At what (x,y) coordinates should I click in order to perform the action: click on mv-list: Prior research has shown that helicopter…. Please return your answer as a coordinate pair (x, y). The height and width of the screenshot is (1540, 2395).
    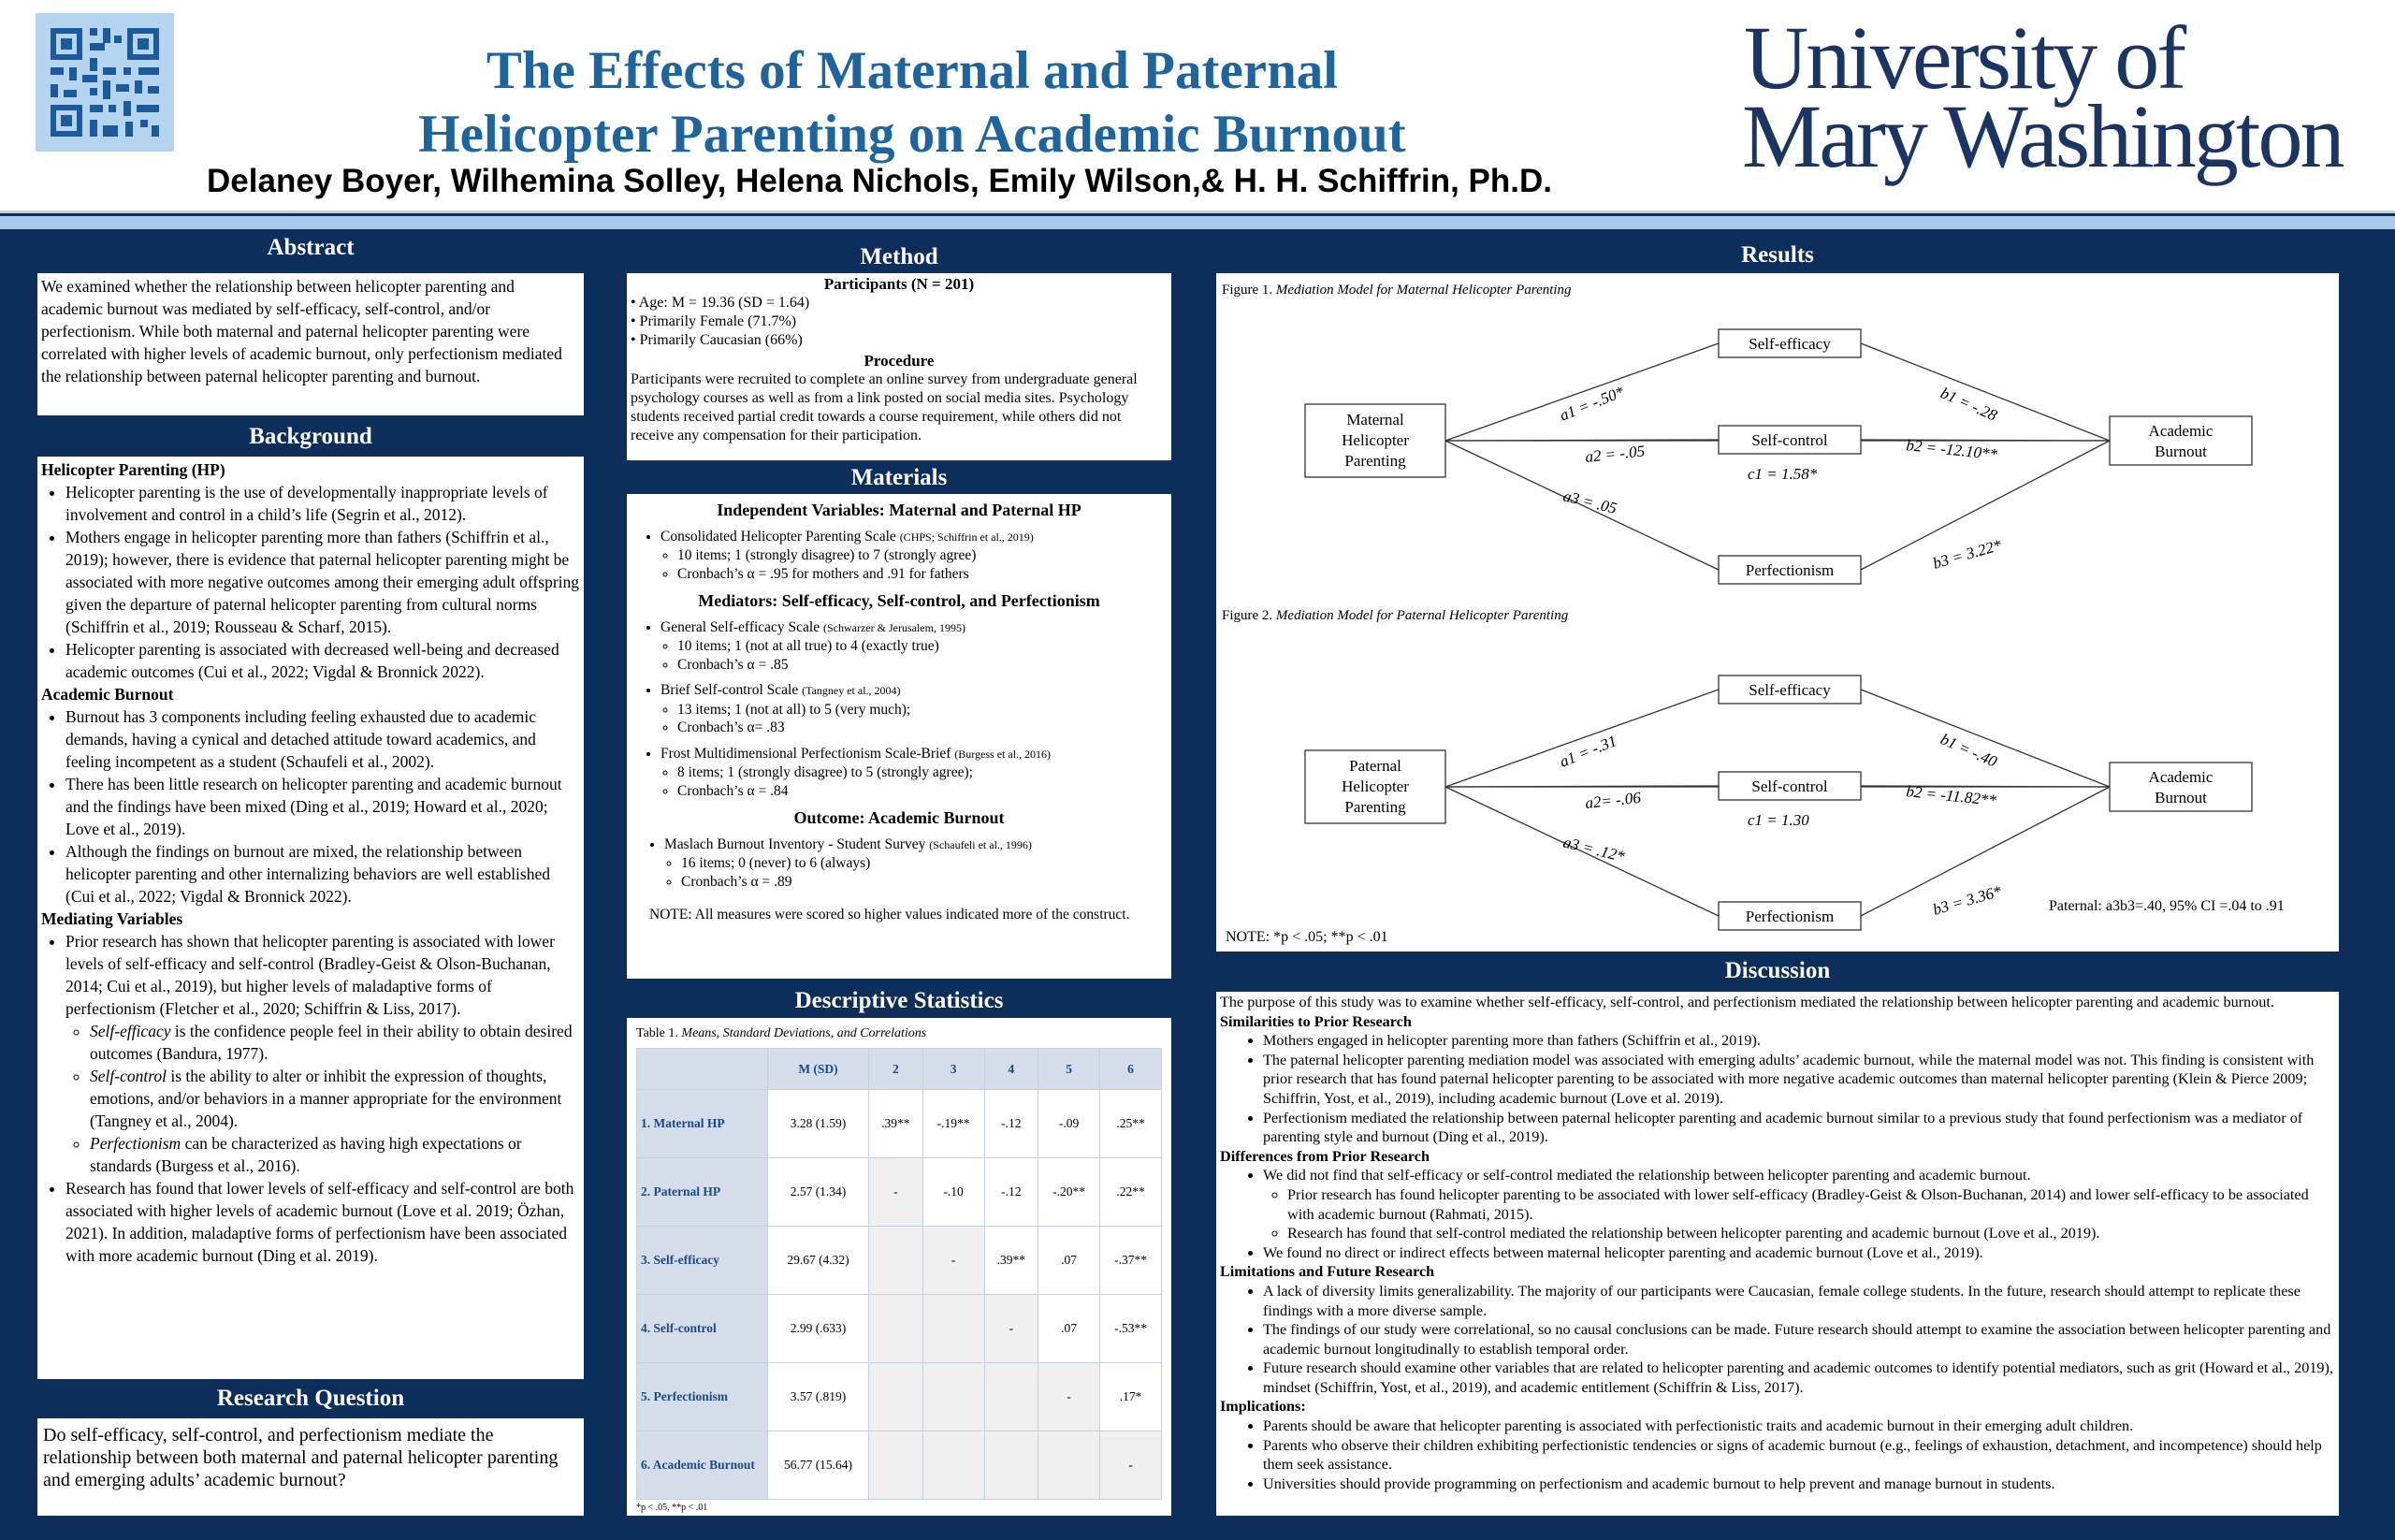
    Looking at the image, I should click on (310, 1098).